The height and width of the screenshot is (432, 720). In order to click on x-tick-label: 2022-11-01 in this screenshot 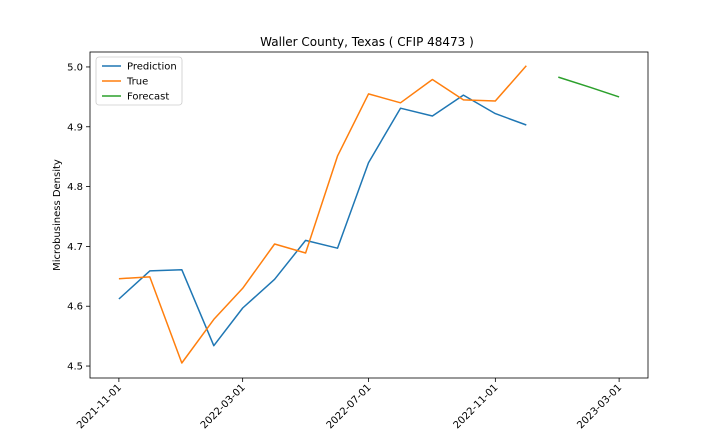, I will do `click(476, 406)`.